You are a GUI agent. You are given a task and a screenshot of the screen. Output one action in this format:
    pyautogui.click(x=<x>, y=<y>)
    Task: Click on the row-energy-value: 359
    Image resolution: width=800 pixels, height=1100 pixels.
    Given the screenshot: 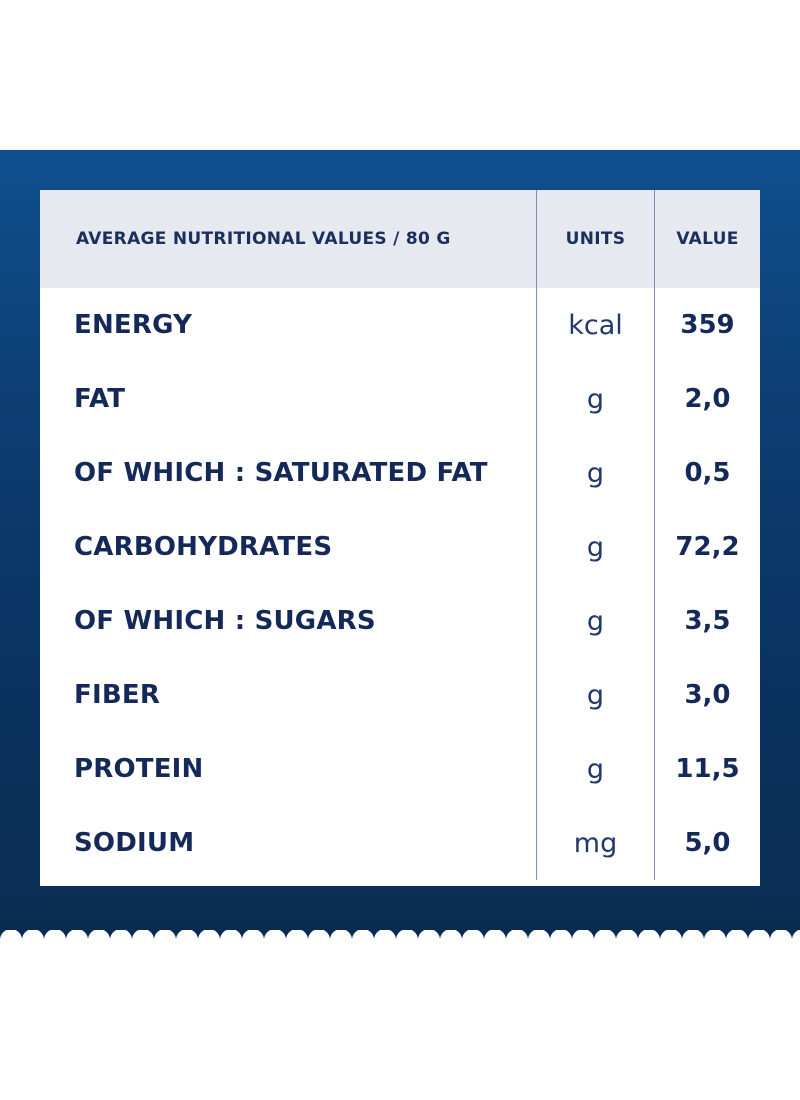 What is the action you would take?
    pyautogui.click(x=707, y=325)
    